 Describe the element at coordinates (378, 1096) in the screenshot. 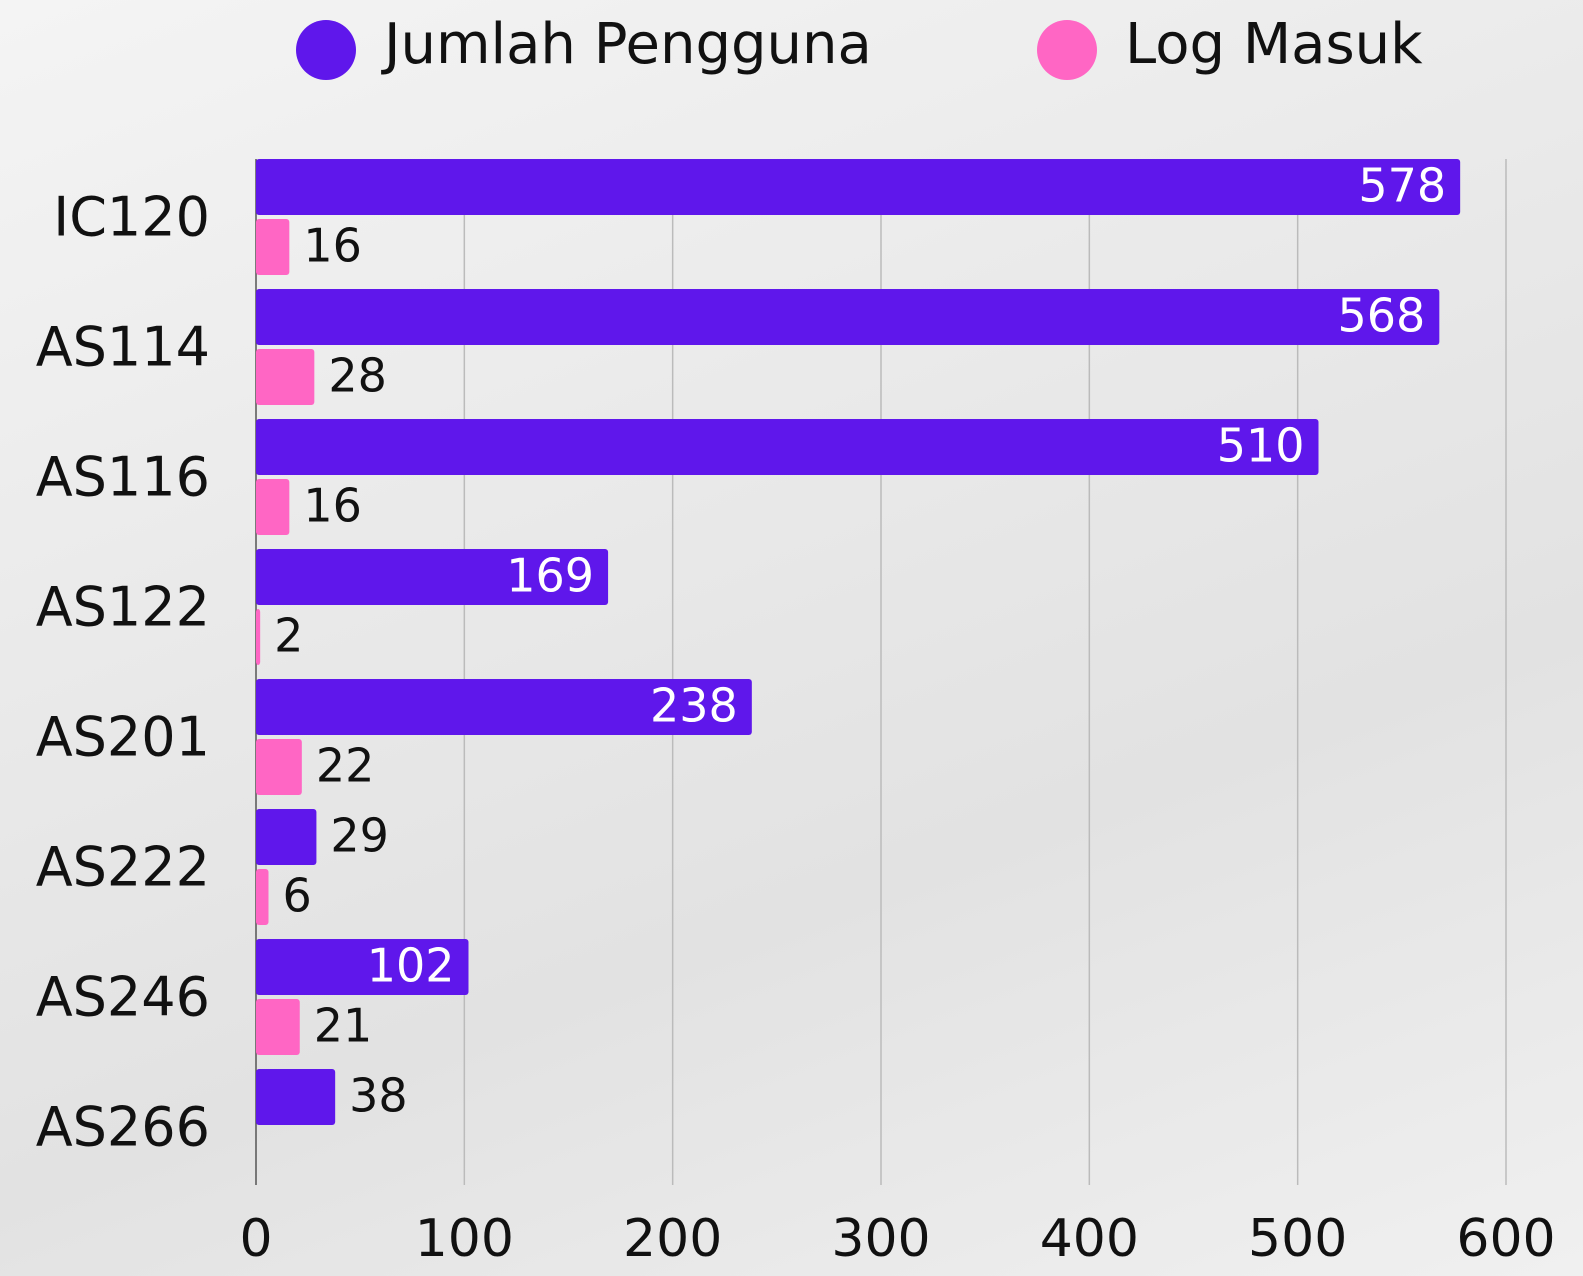

I see `value-label: 38` at that location.